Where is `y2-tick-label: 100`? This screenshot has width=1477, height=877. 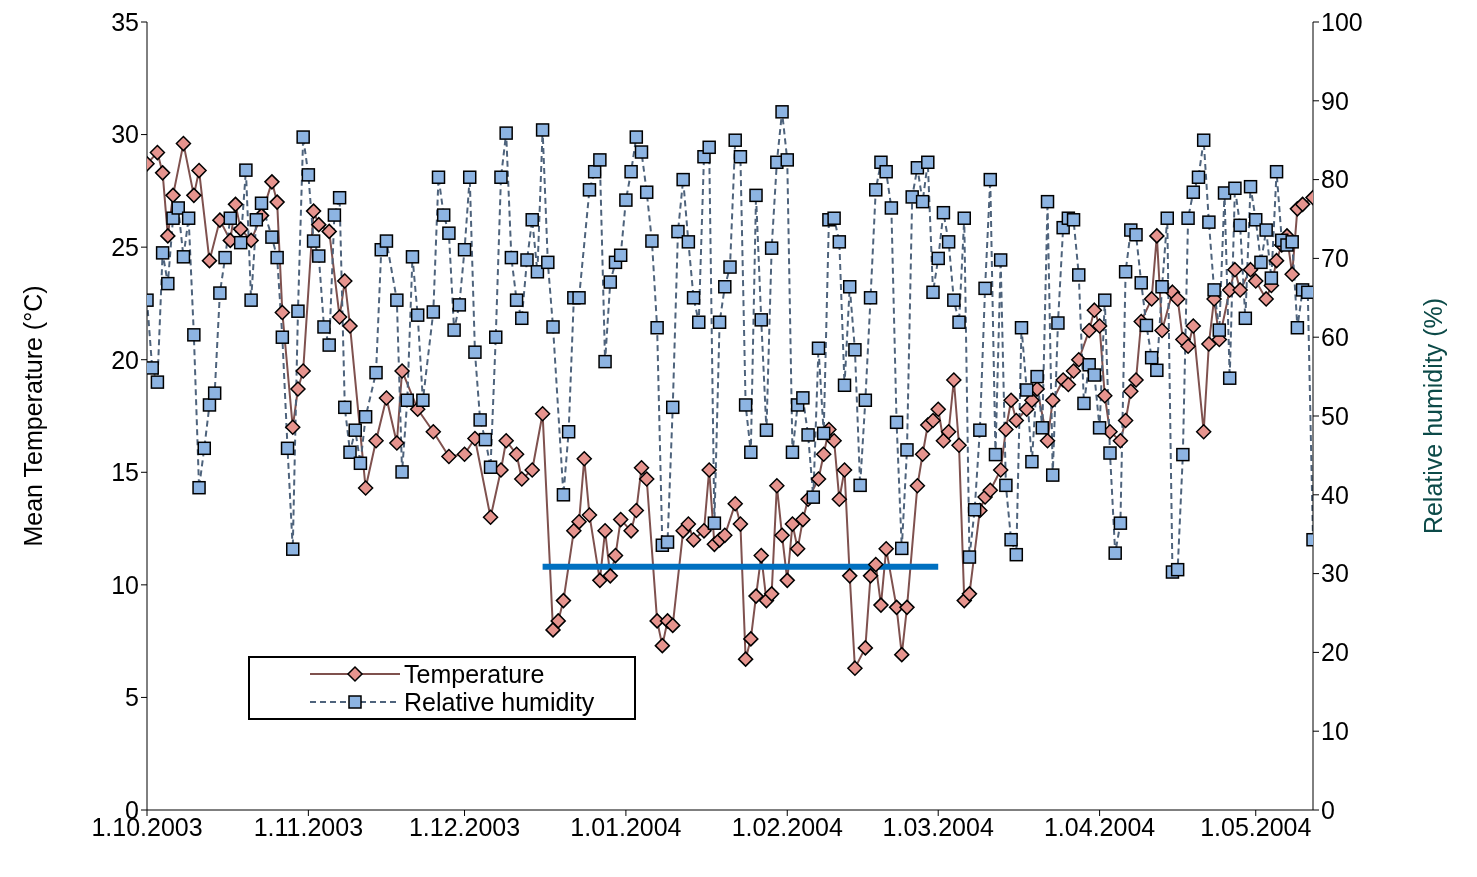
y2-tick-label: 100 is located at coordinates (1342, 21).